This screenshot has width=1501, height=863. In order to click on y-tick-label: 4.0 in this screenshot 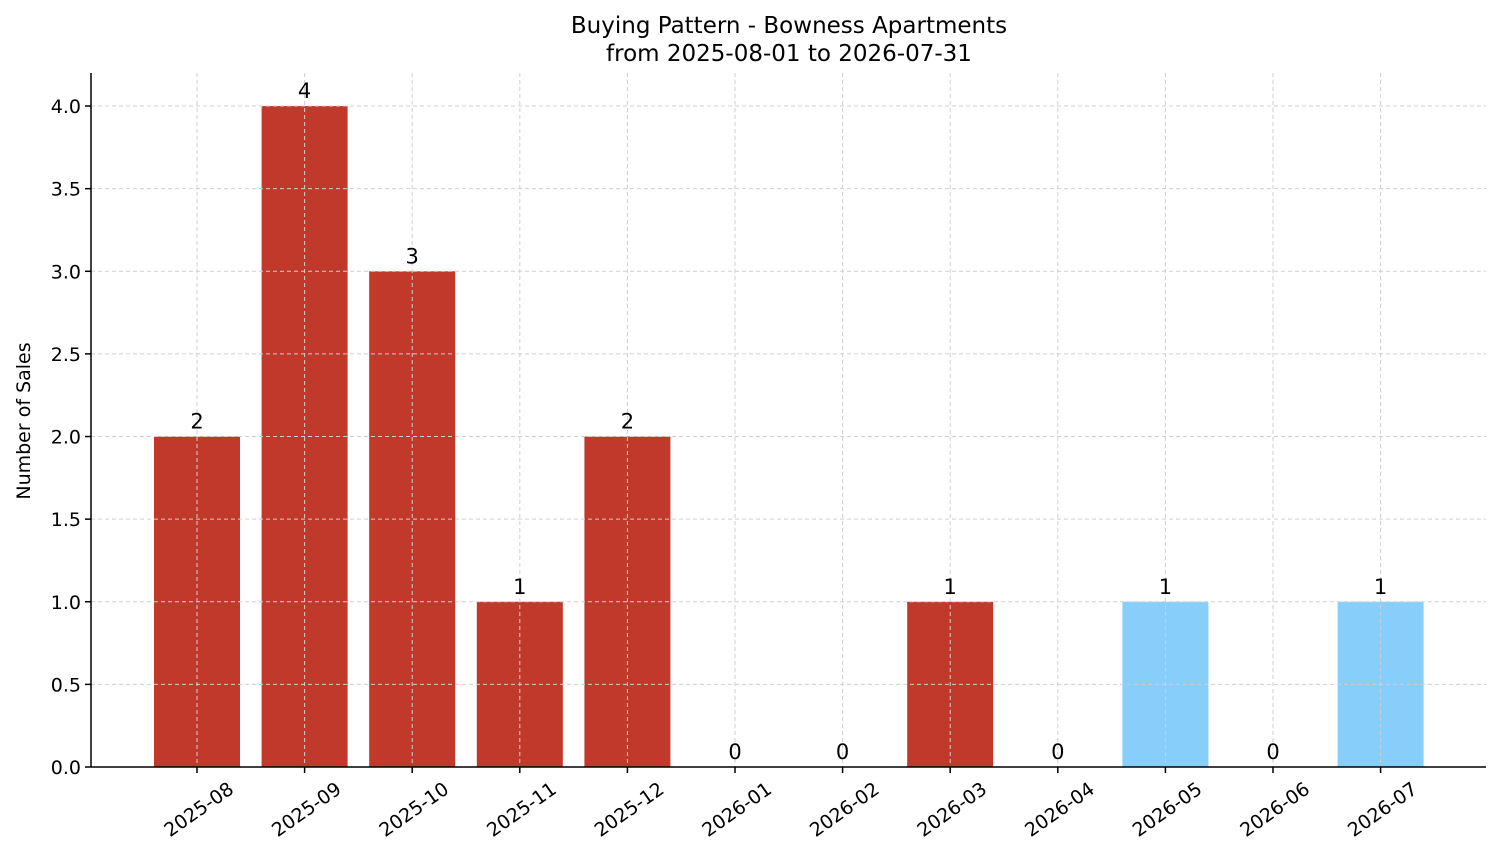, I will do `click(66, 107)`.